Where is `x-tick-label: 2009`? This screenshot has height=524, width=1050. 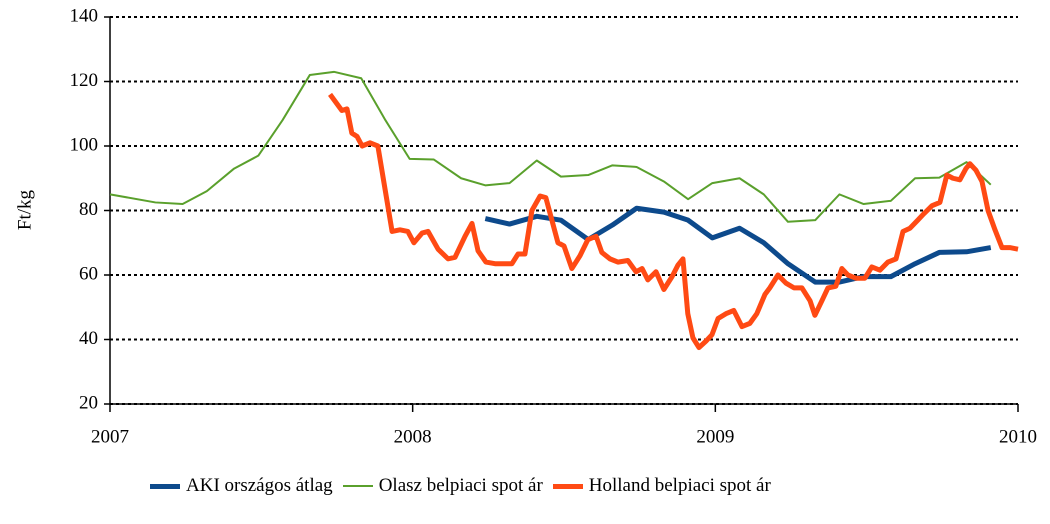
x-tick-label: 2009 is located at coordinates (715, 436).